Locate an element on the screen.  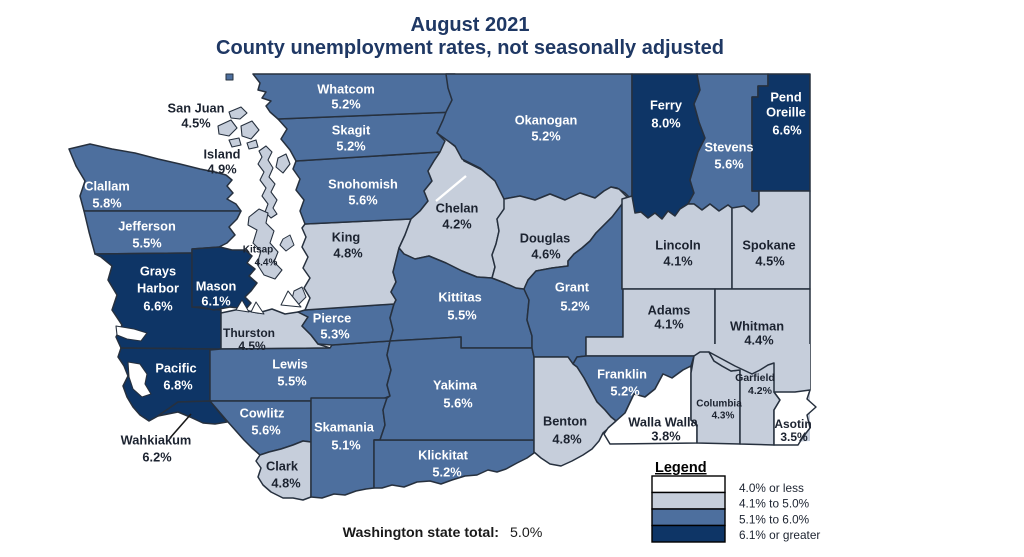
svg-text: 3.8% is located at coordinates (666, 436).